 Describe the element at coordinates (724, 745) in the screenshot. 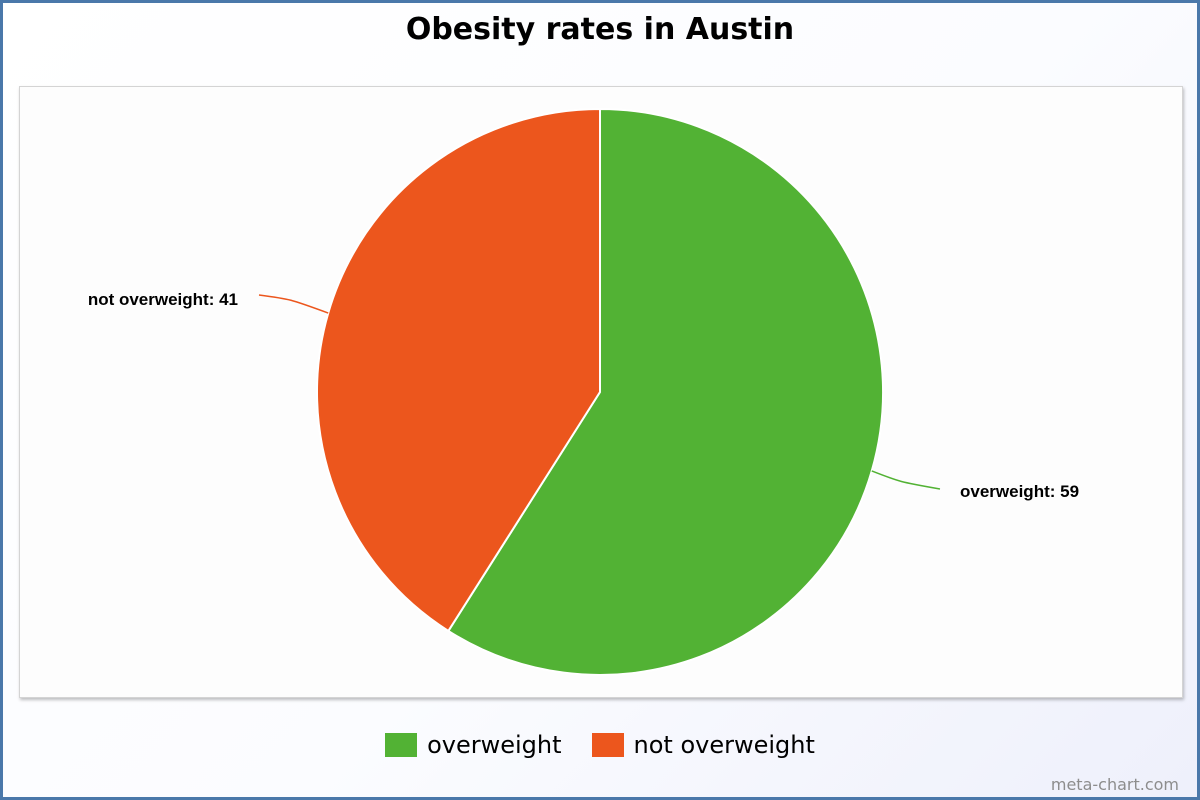

I see `legend-label-not-overweight: not overweight` at that location.